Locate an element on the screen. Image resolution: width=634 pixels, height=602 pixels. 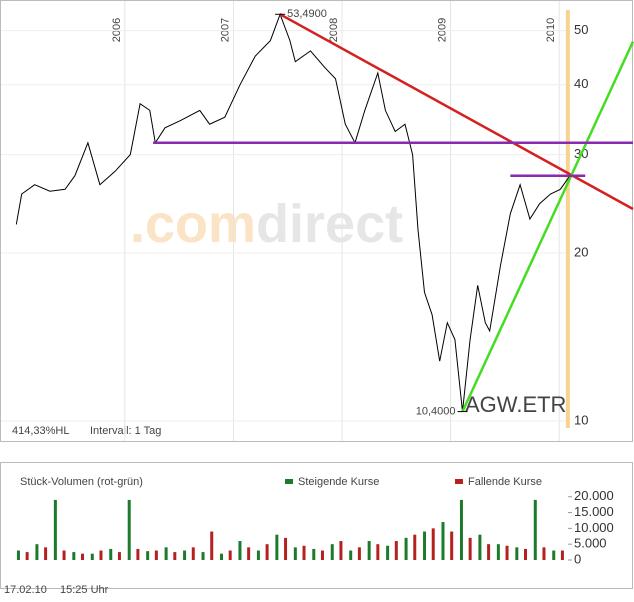
y-tick-label: 15.000 is located at coordinates (594, 511).